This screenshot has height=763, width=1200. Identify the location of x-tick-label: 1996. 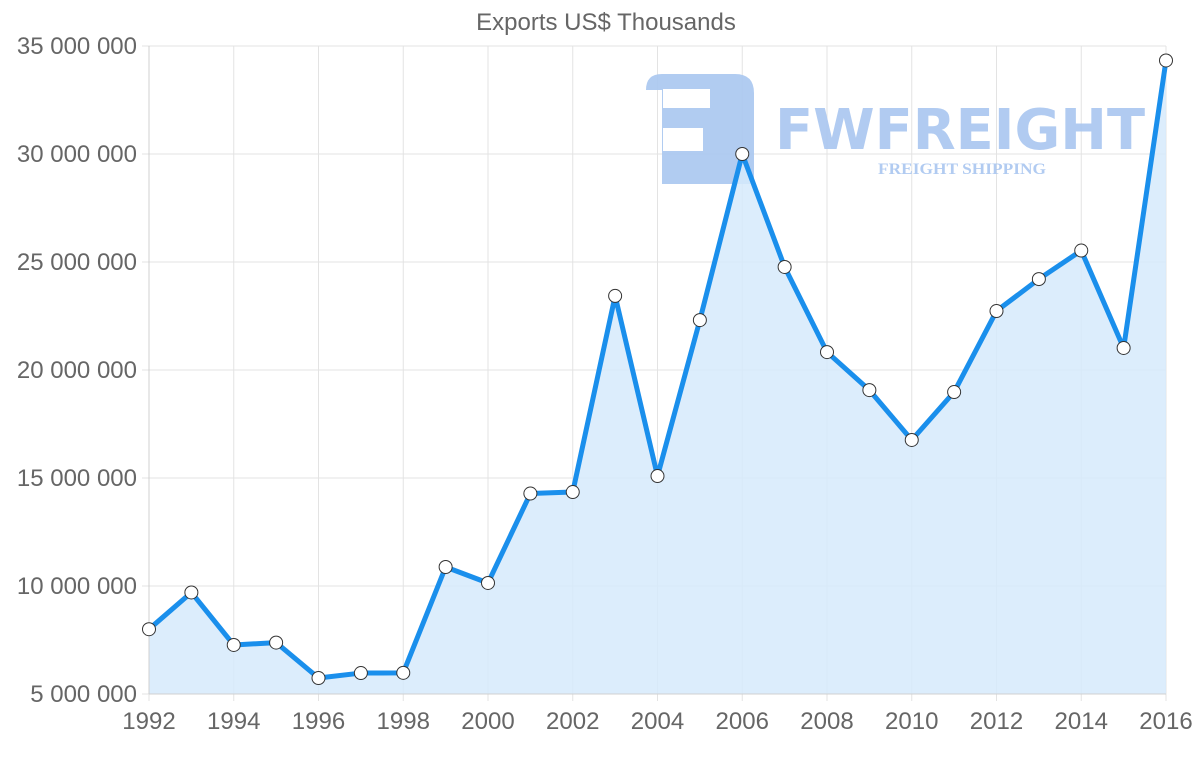
(318, 721).